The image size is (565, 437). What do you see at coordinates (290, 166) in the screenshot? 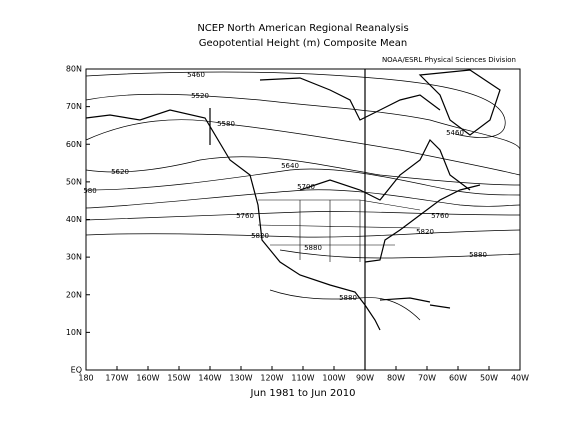
I see `contour-label: 5640` at bounding box center [290, 166].